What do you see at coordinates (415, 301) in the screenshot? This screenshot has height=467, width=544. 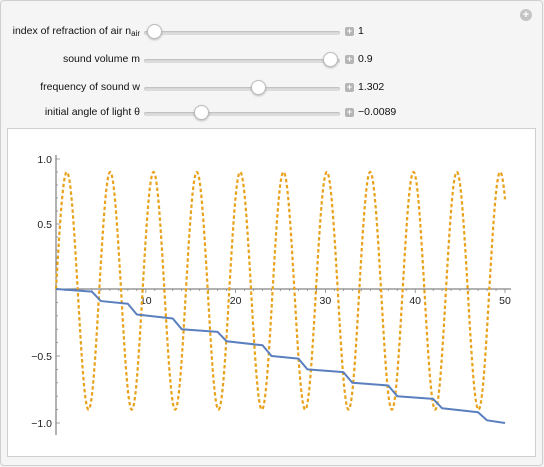 I see `x-tick-label: 40` at bounding box center [415, 301].